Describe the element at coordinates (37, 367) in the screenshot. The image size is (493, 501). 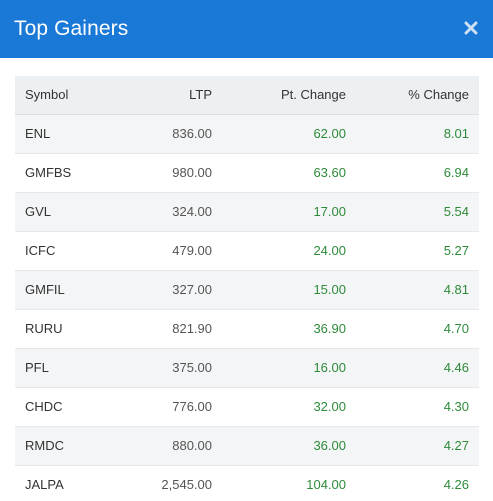
I see `symbol-cell: PFL` at that location.